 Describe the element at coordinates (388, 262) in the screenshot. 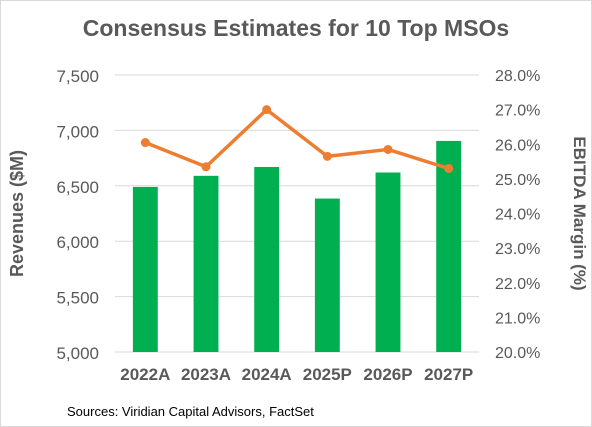

I see `bar-2026P` at that location.